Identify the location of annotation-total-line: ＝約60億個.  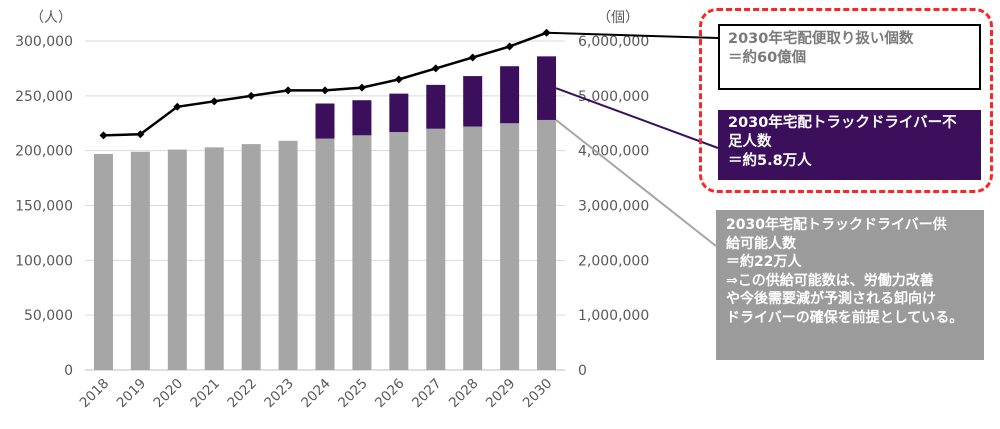
(767, 58).